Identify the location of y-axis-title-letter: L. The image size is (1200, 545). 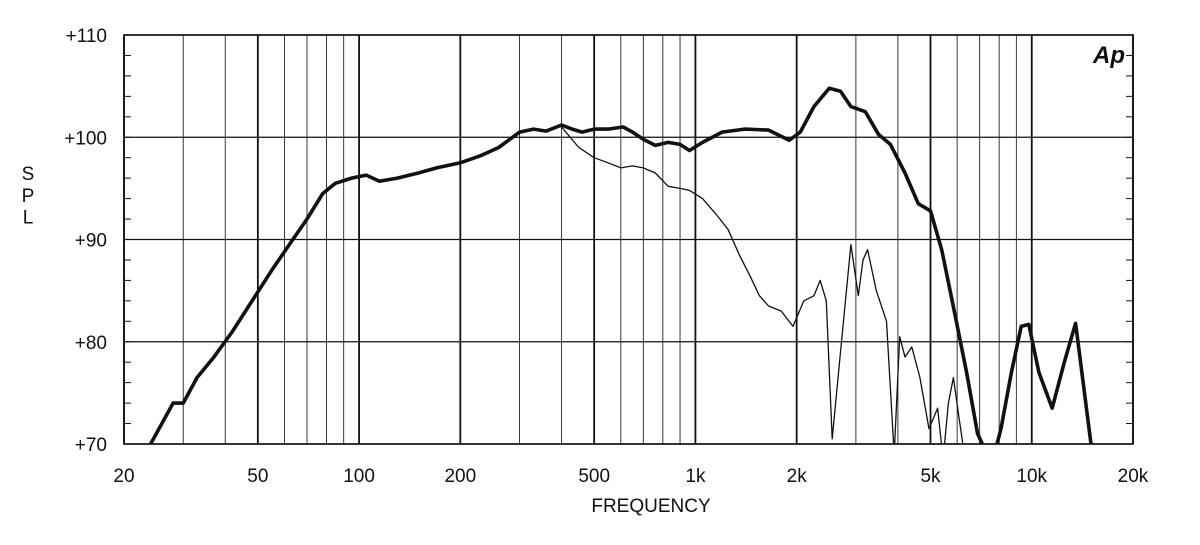
(28, 218).